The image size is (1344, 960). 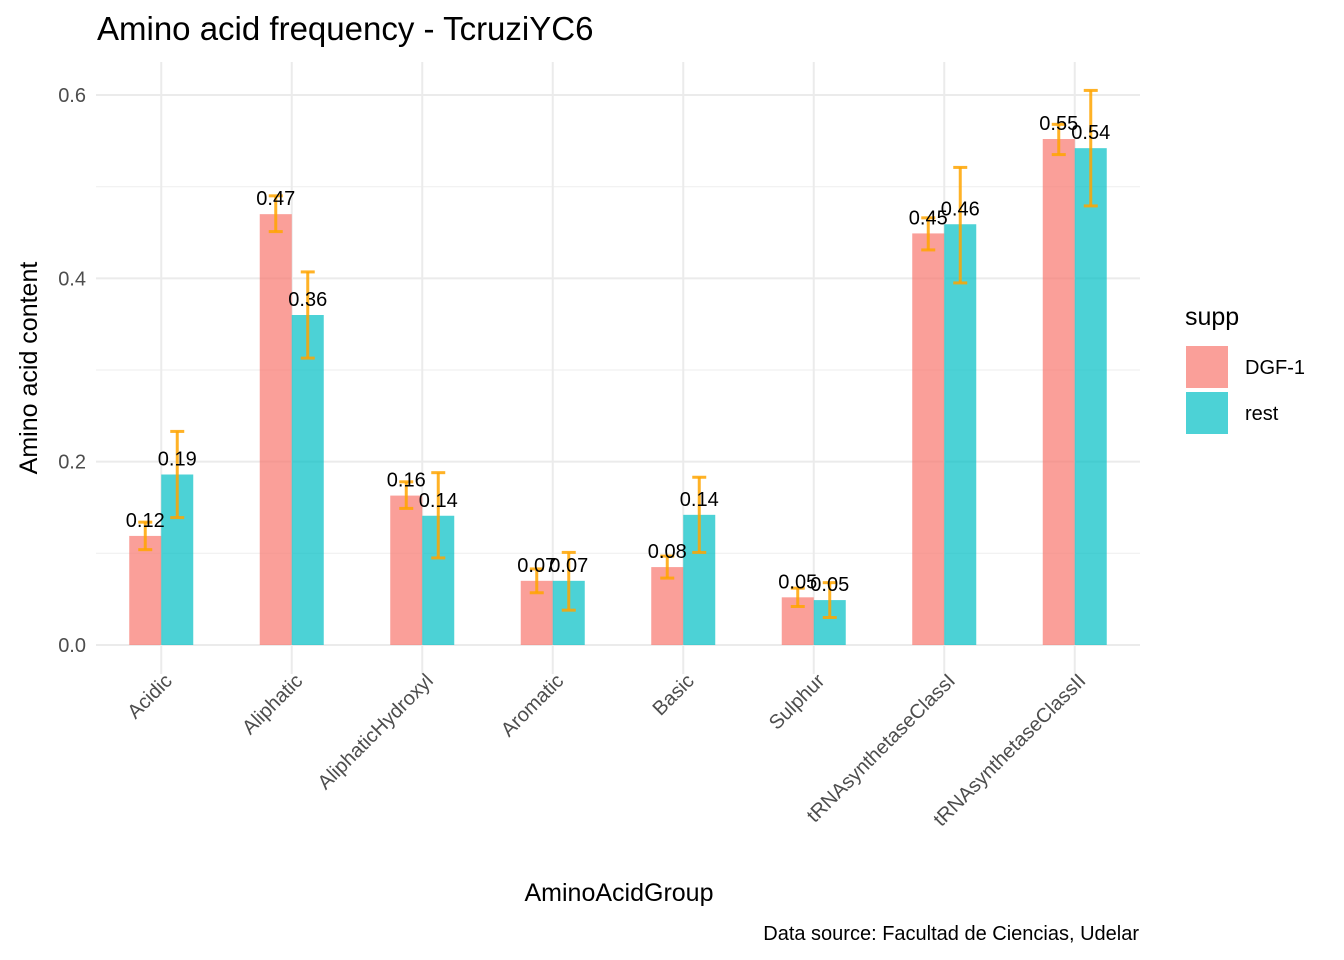 What do you see at coordinates (881, 748) in the screenshot?
I see `x-tick-label: tRNAsynthetaseClassI` at bounding box center [881, 748].